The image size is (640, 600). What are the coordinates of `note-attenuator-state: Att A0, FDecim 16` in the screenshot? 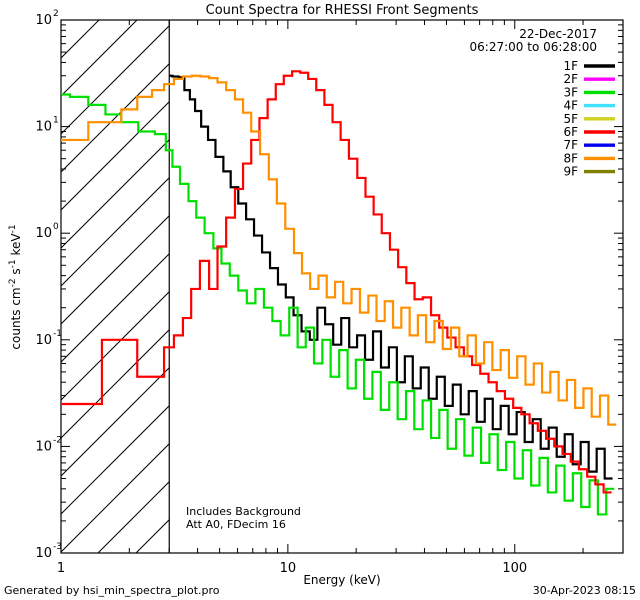 It's located at (236, 524).